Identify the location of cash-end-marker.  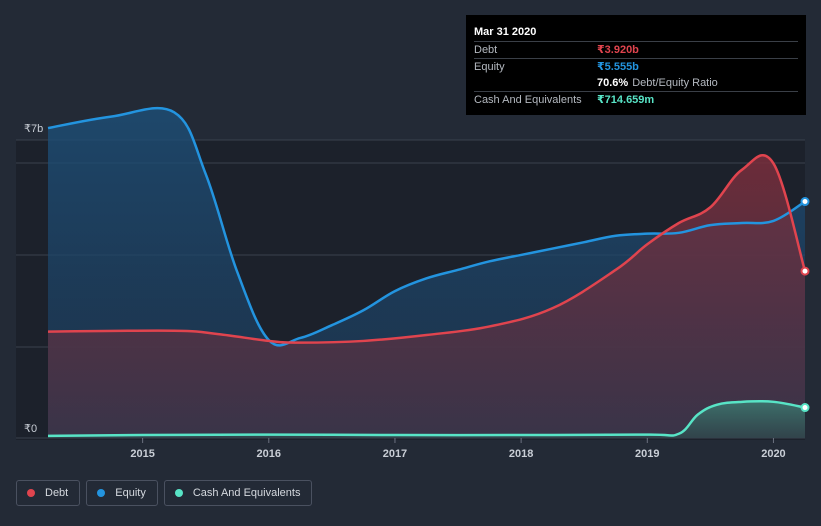
(805, 408).